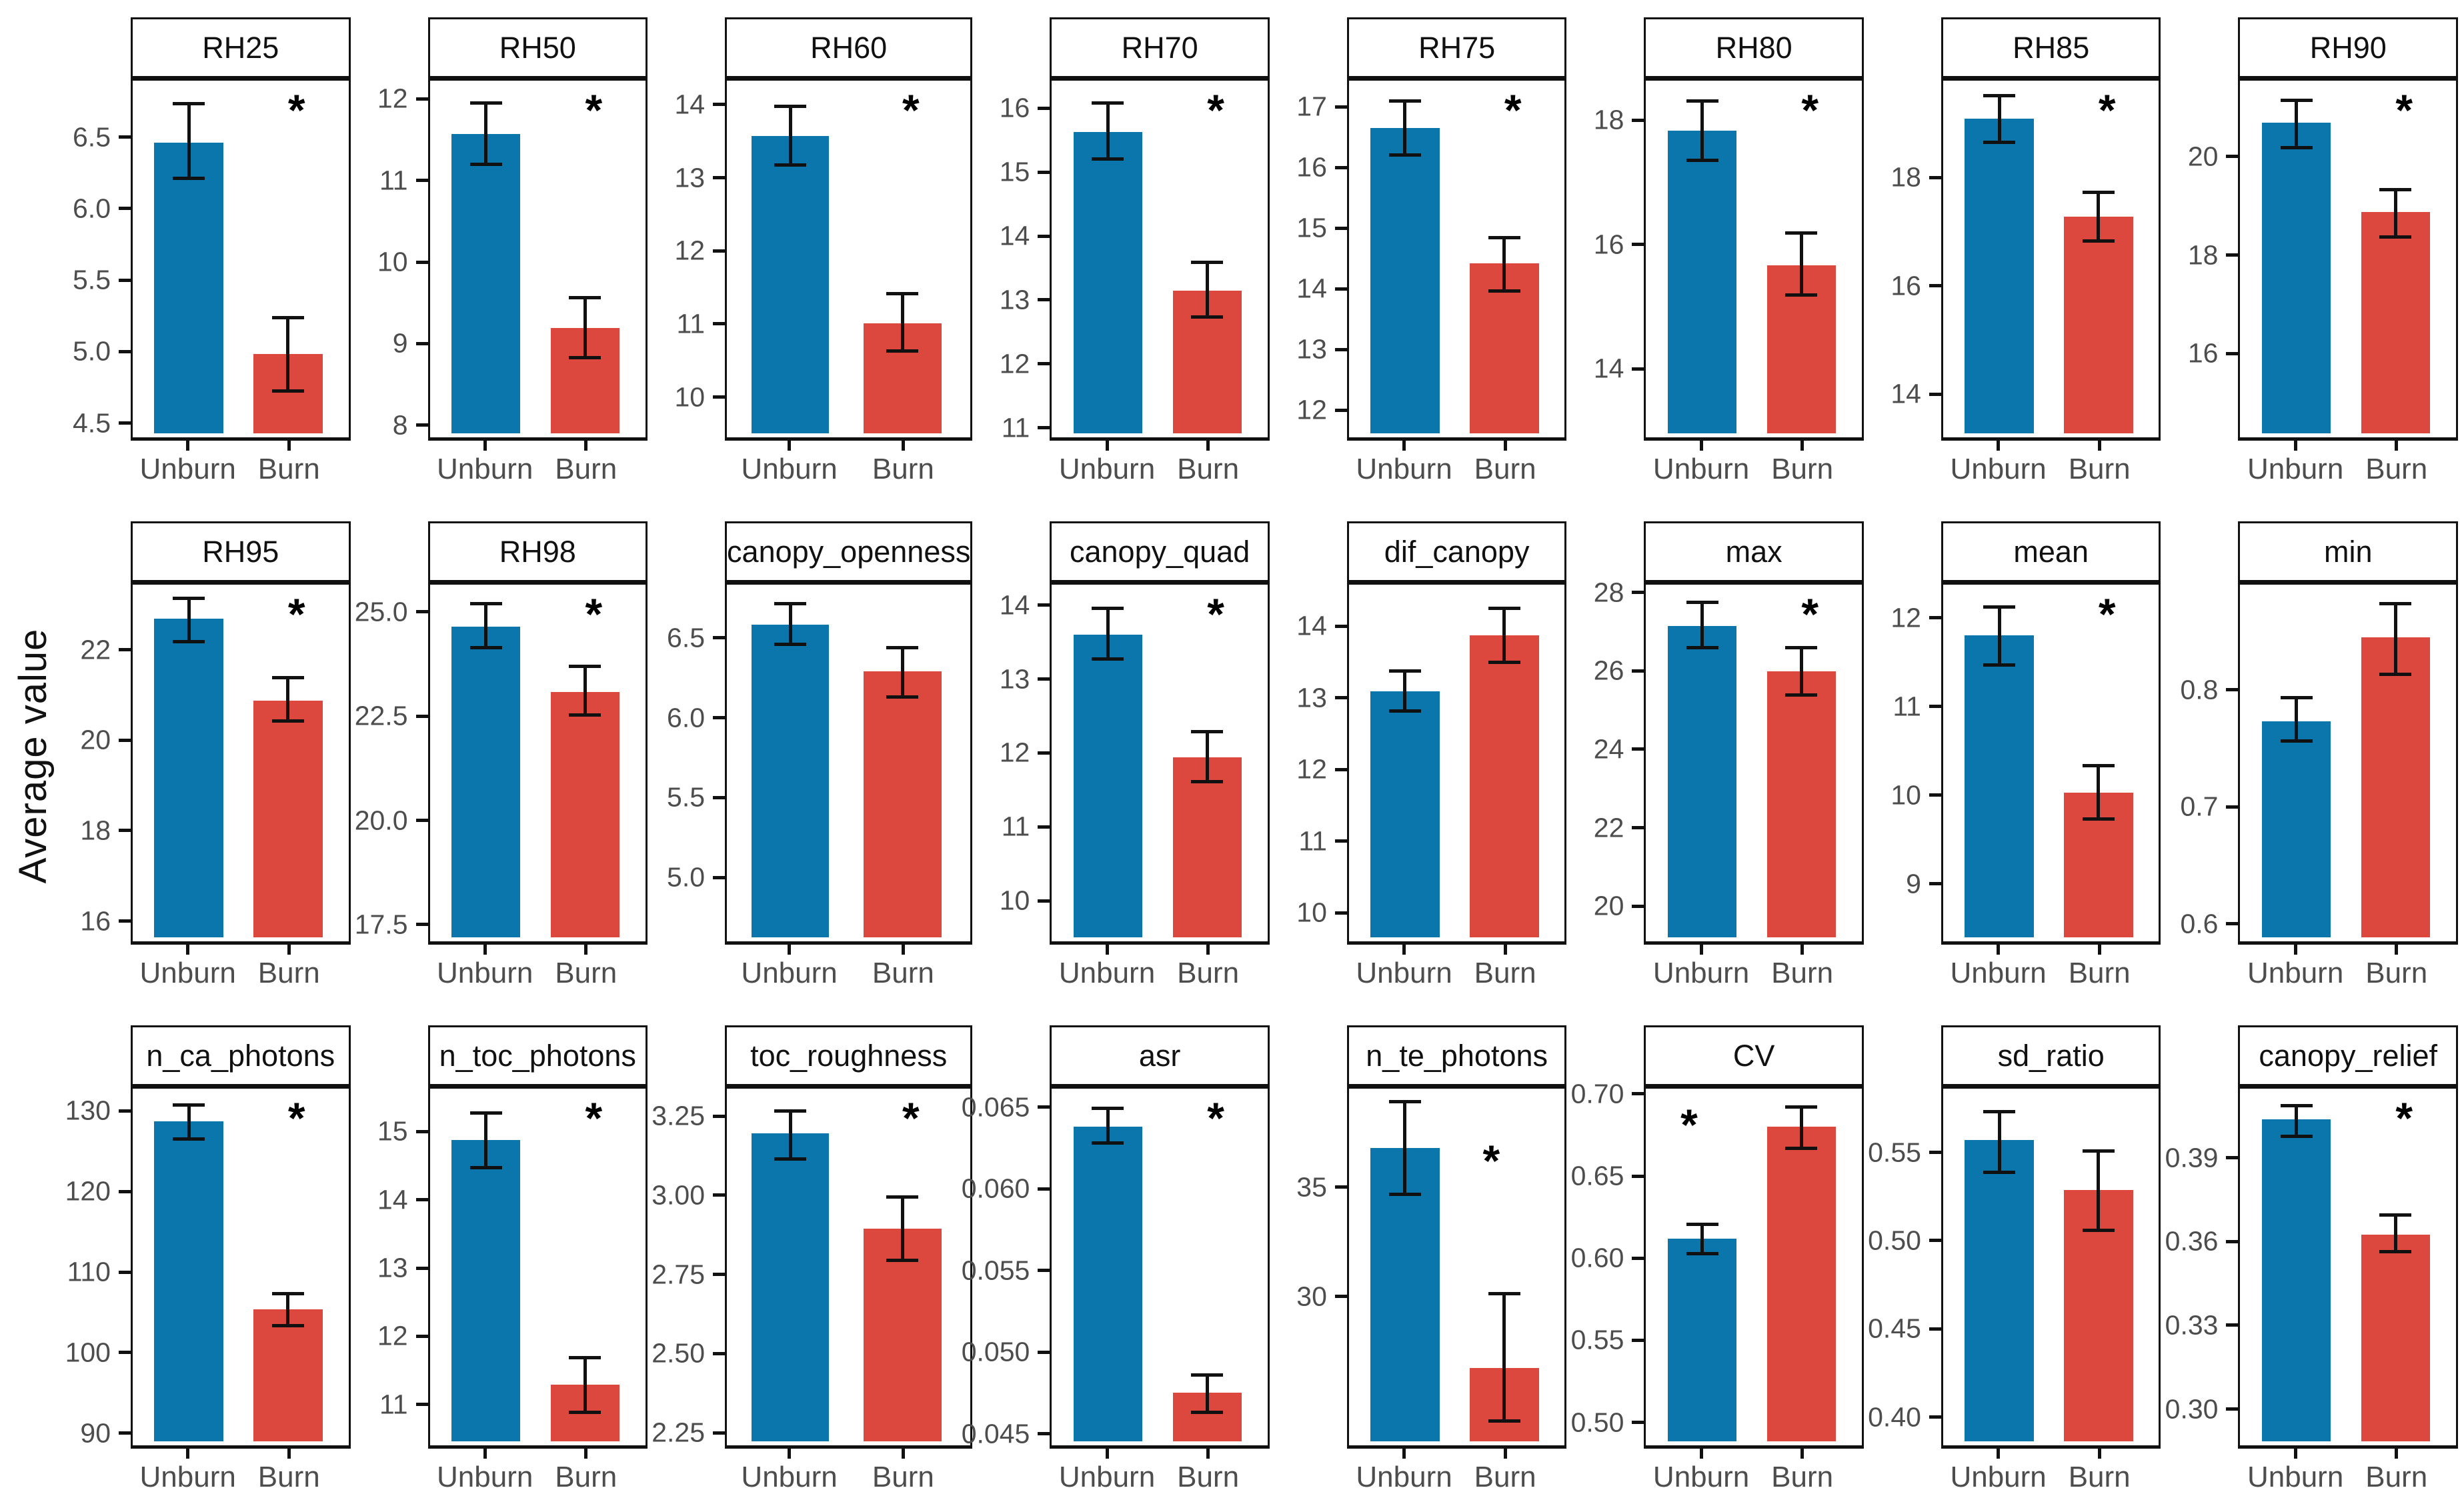  What do you see at coordinates (1160, 969) in the screenshot?
I see `x-axis-canopy_quad: Unburn Burn` at bounding box center [1160, 969].